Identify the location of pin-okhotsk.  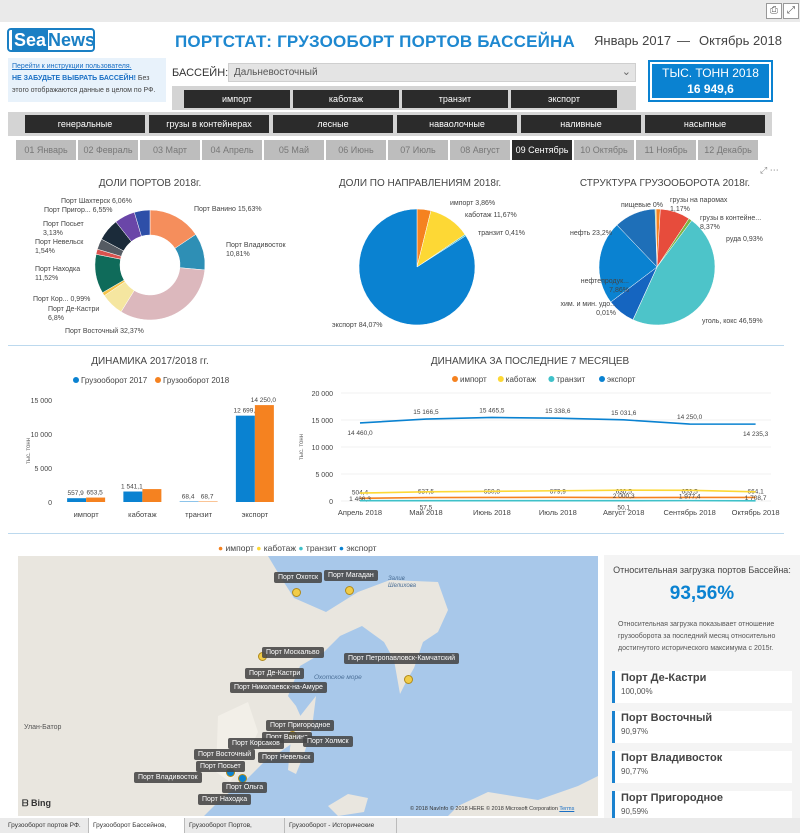
(296, 592).